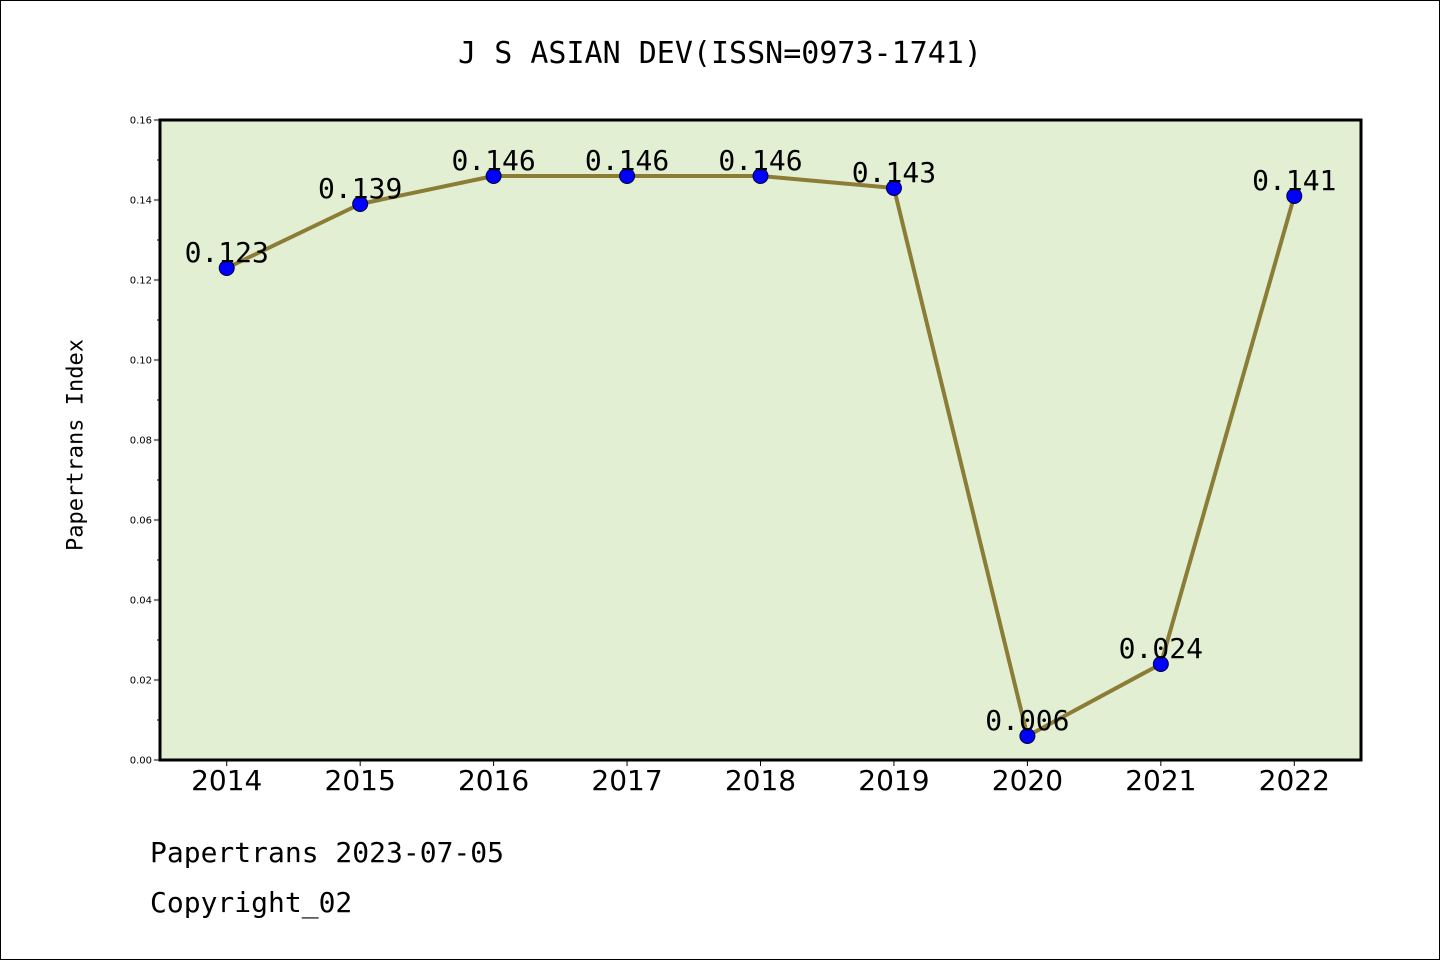 The image size is (1440, 960). I want to click on x-tick-label: 2016, so click(493, 780).